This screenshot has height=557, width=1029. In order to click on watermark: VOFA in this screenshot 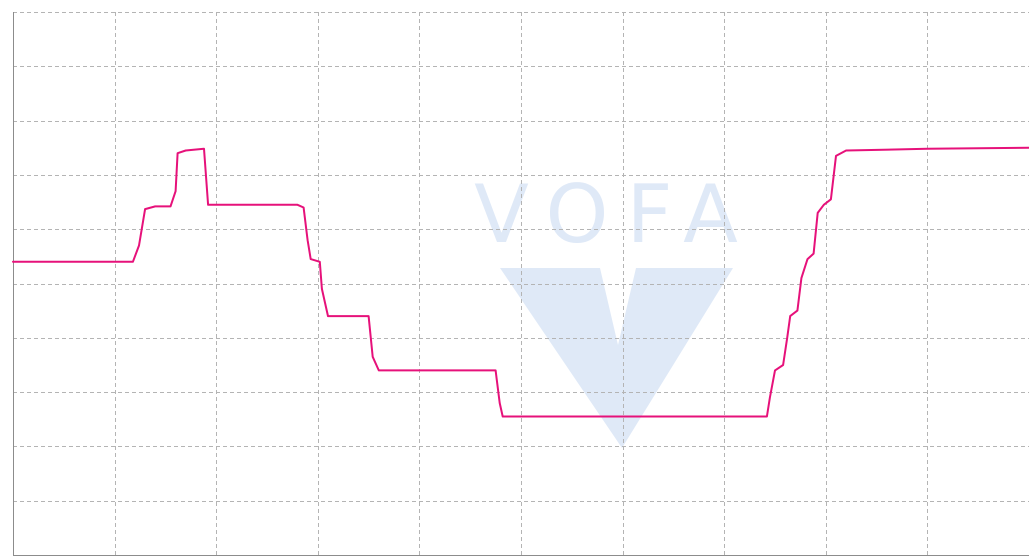, I will do `click(615, 308)`.